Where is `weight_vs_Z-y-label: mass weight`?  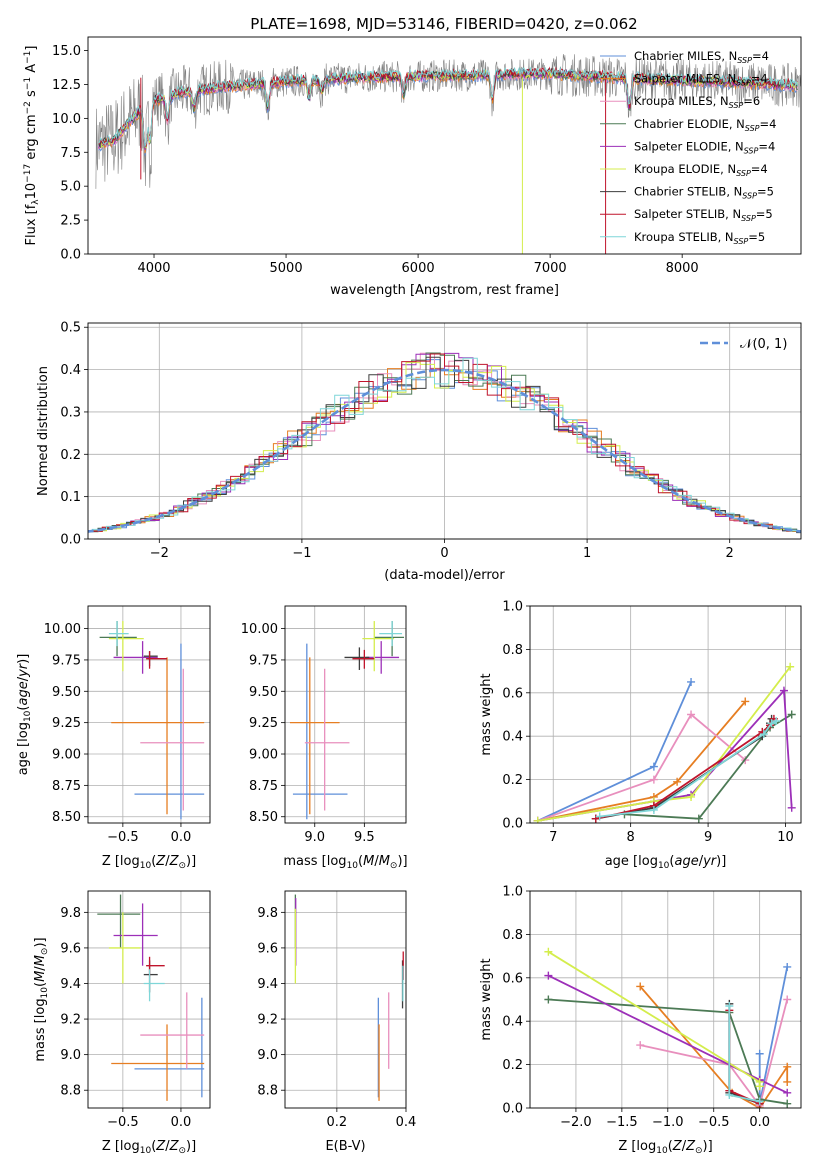 weight_vs_Z-y-label: mass weight is located at coordinates (486, 999).